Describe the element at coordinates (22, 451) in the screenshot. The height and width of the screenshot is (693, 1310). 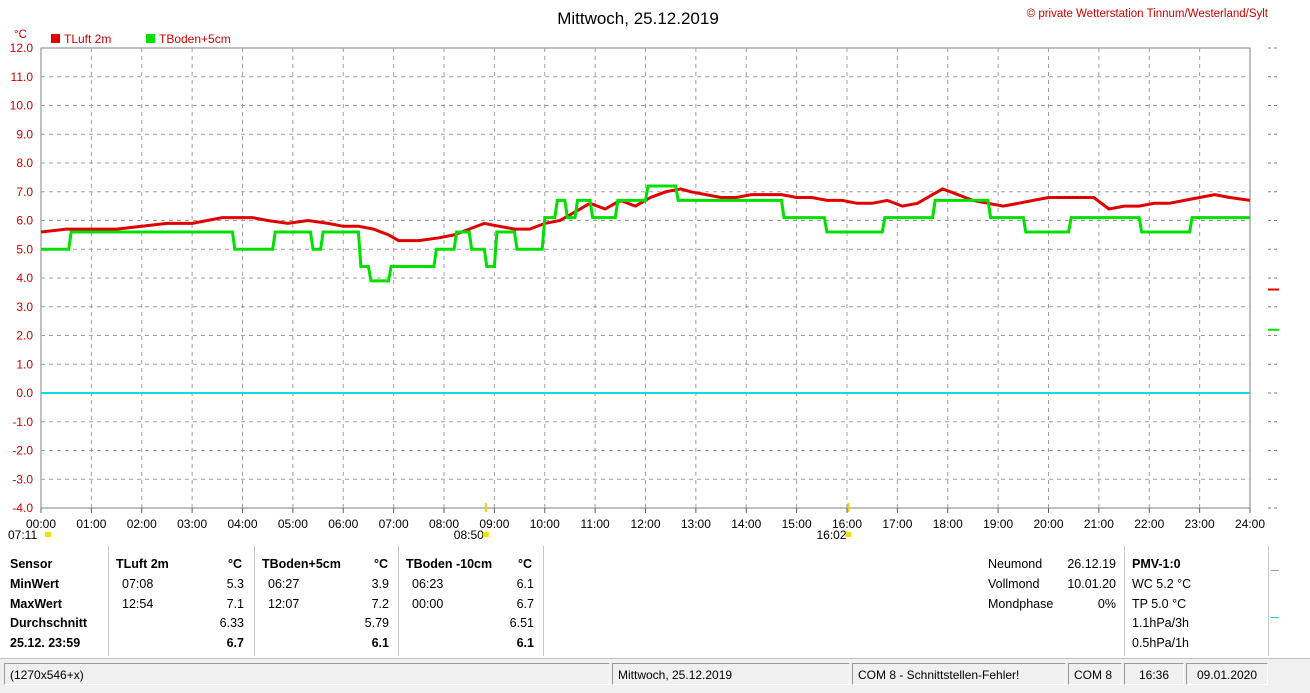
I see `y-tick-label: -2.0` at that location.